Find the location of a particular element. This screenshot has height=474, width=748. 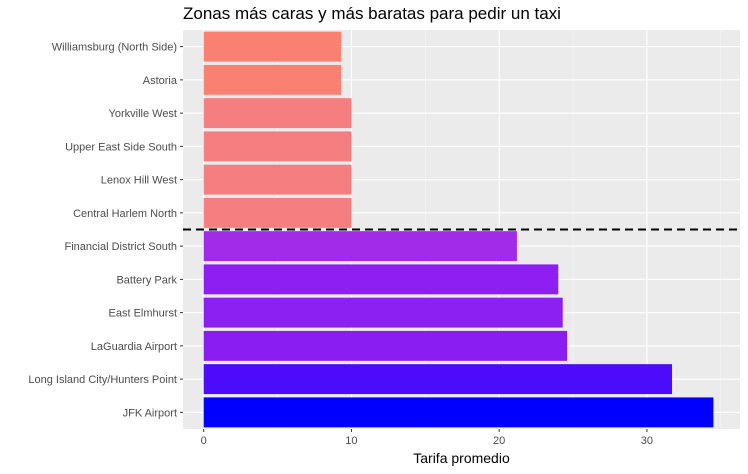

x-tick-label: 0 is located at coordinates (204, 441).